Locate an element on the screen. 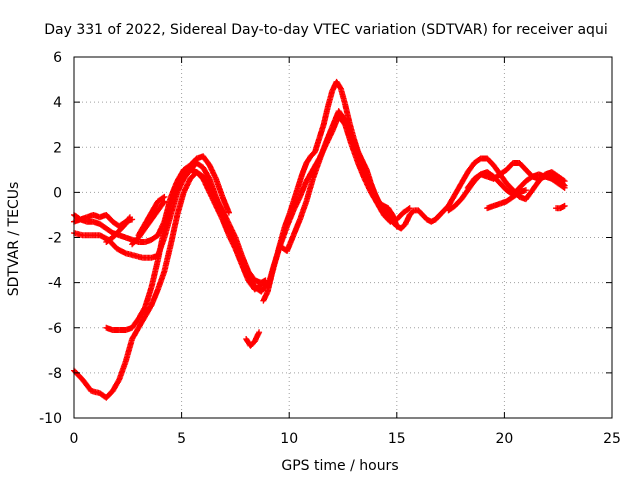  x-axis-title: GPS time / hours is located at coordinates (339, 466).